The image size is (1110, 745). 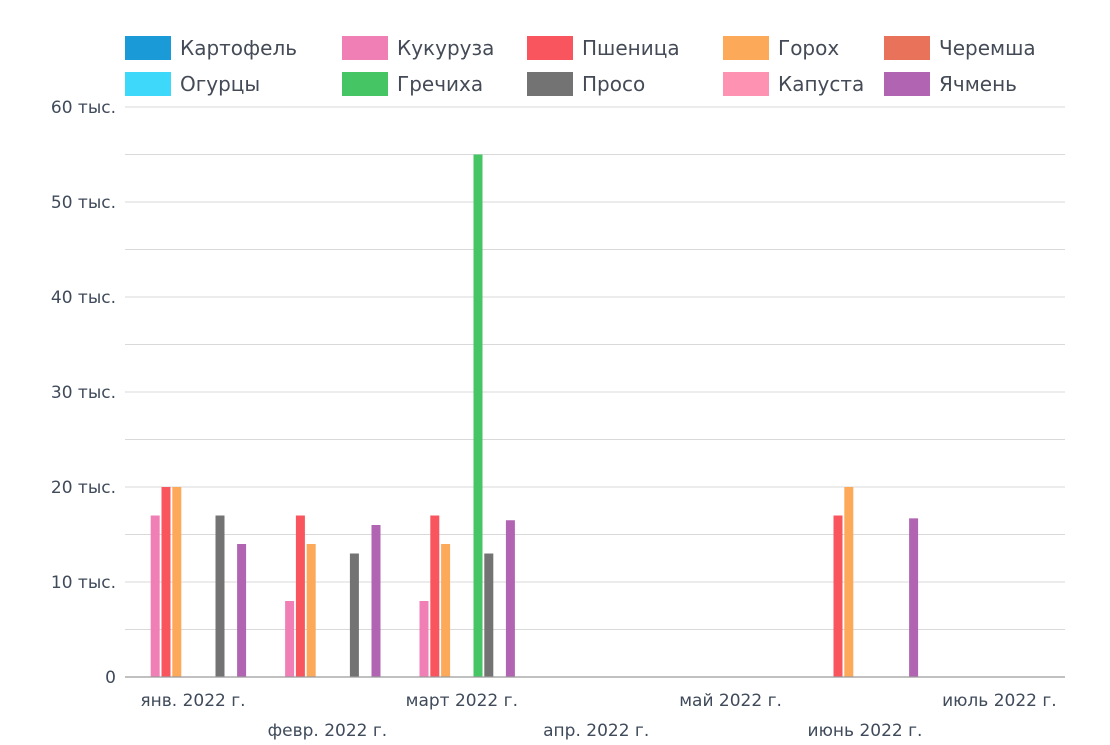 I want to click on legend-item: Горох, so click(x=781, y=48).